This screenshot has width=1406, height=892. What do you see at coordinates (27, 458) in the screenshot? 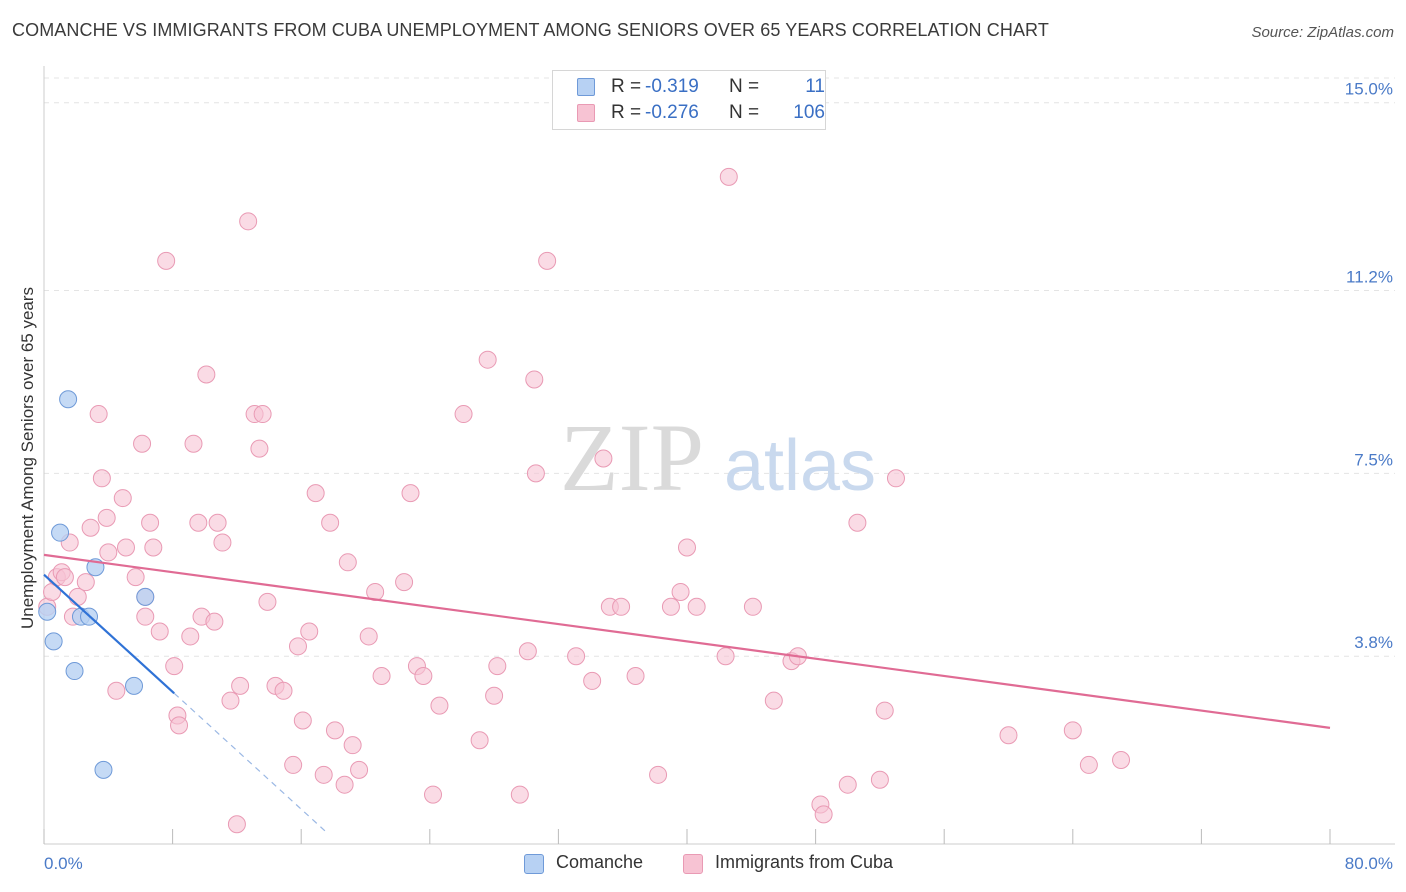
I see `y-axis-label: Unemployment Among Seniors over 65 years` at bounding box center [27, 458].